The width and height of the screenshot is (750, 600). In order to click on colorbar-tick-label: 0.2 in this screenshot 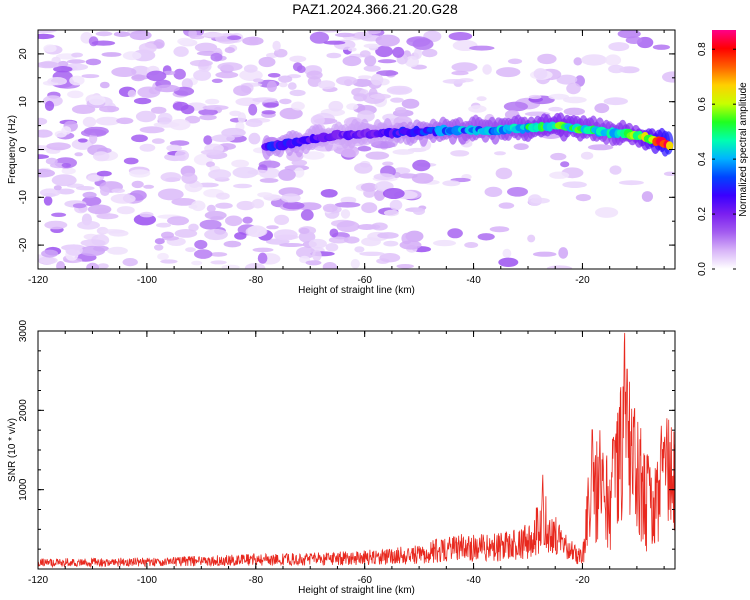, I will do `click(702, 214)`.